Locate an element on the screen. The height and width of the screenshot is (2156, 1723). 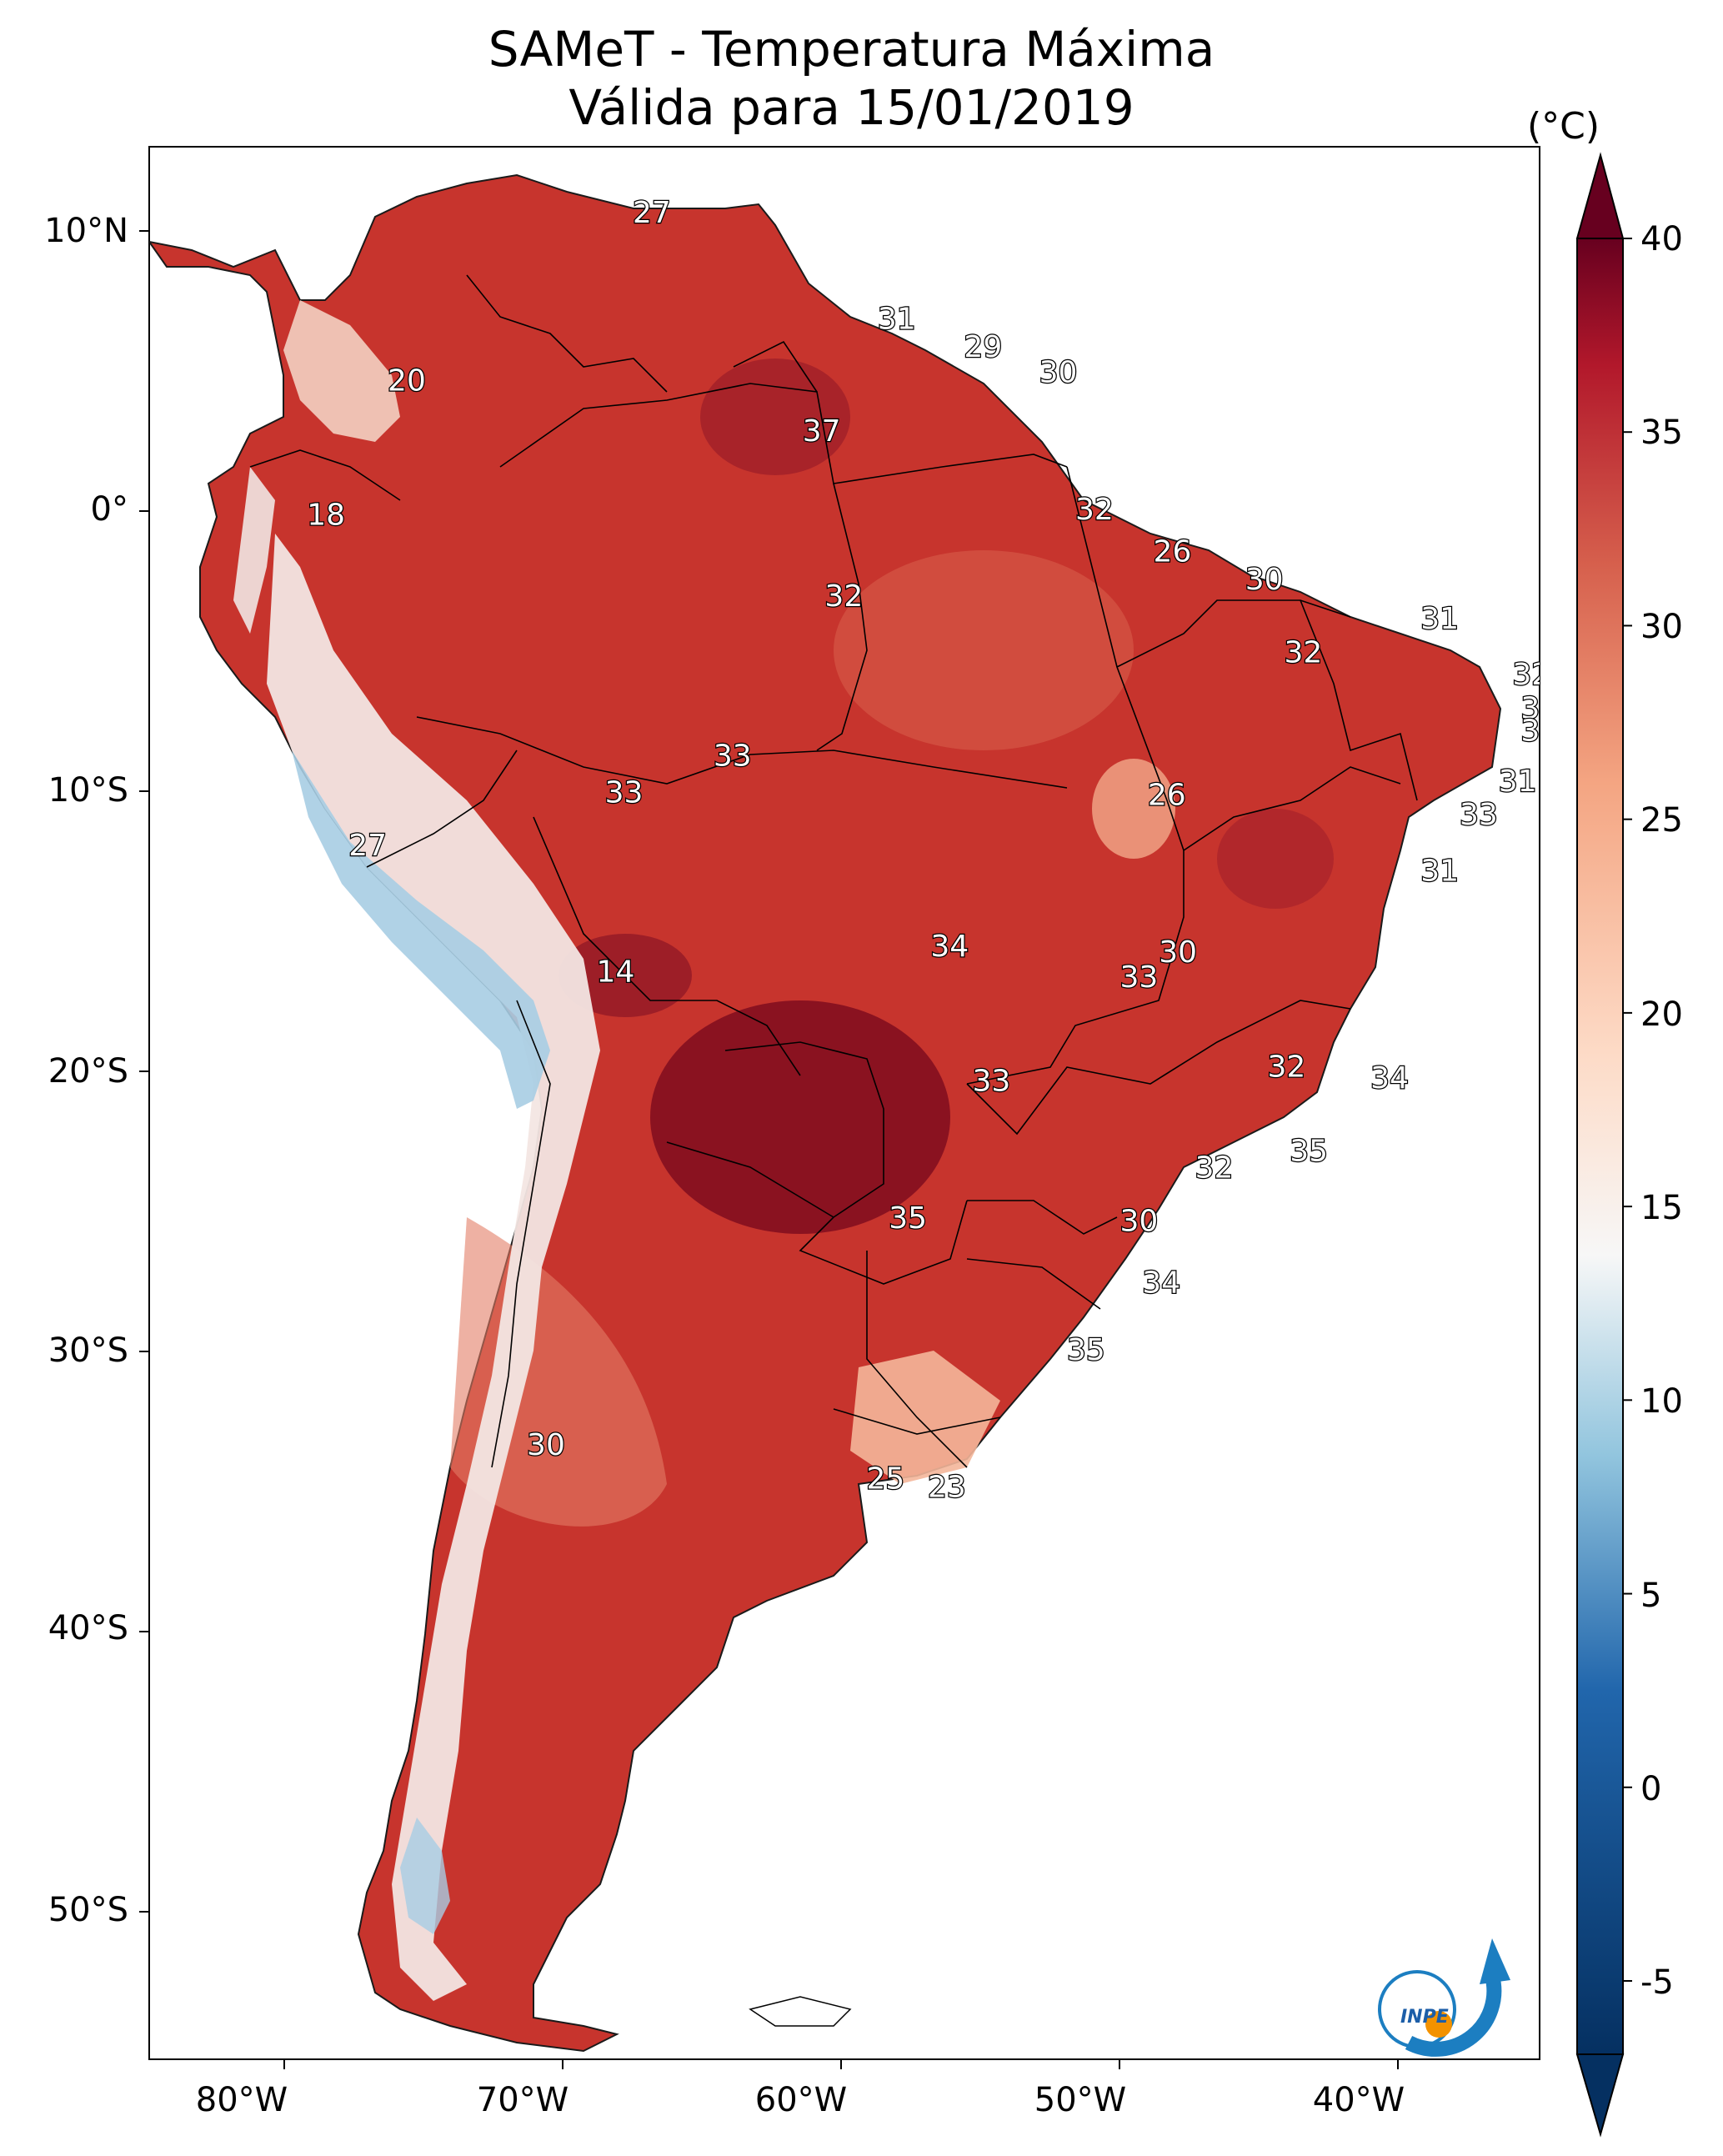
lat-label-10n: 10°N is located at coordinates (86, 231).